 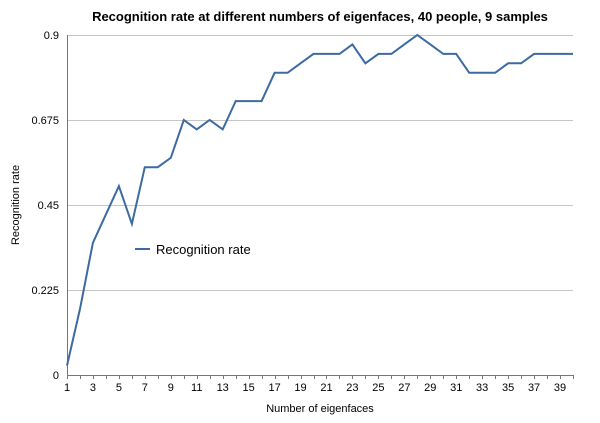 What do you see at coordinates (378, 388) in the screenshot?
I see `x-tick-label: 25` at bounding box center [378, 388].